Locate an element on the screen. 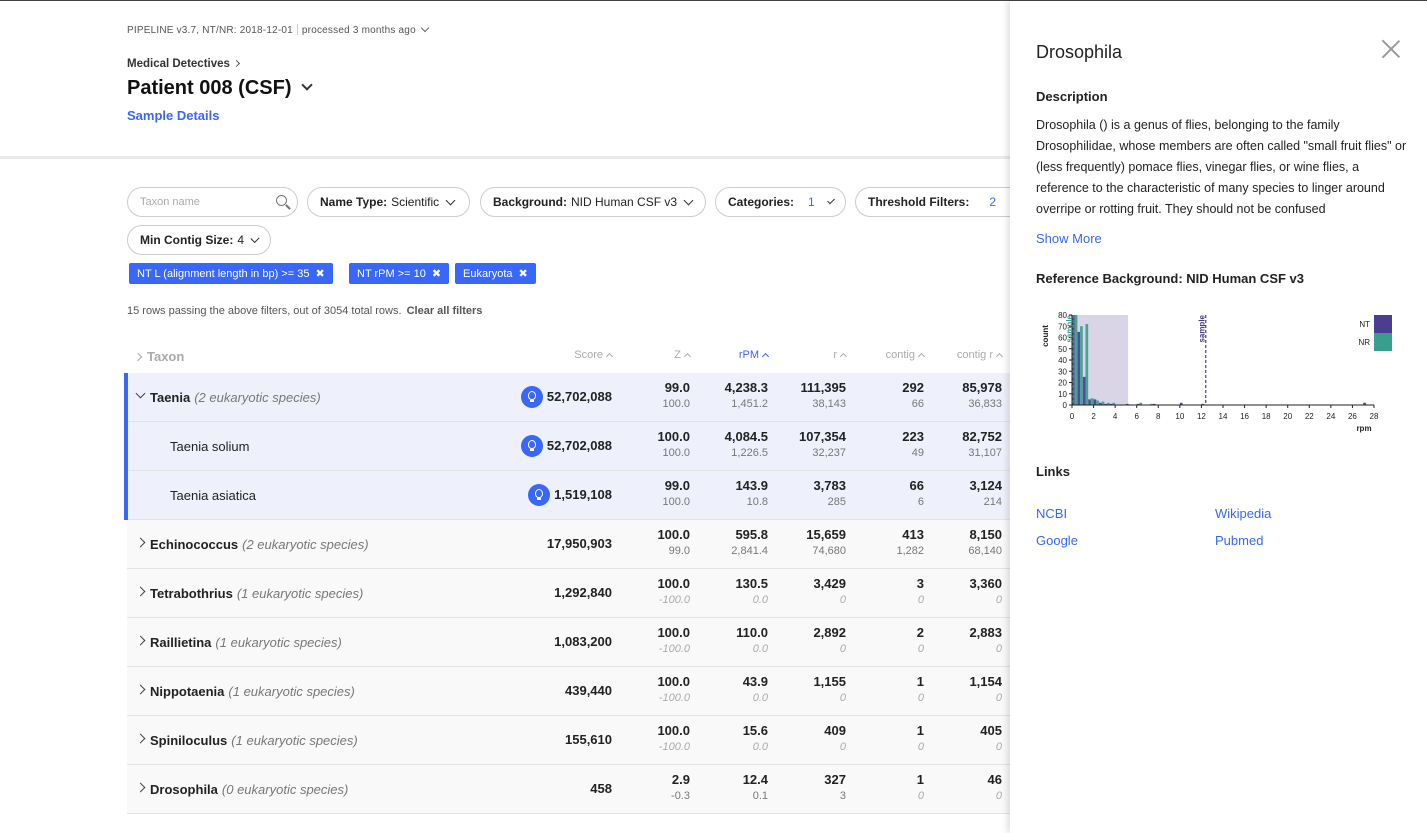 This screenshot has height=833, width=1427. breadcrumb: Medical Detectives is located at coordinates (183, 64).